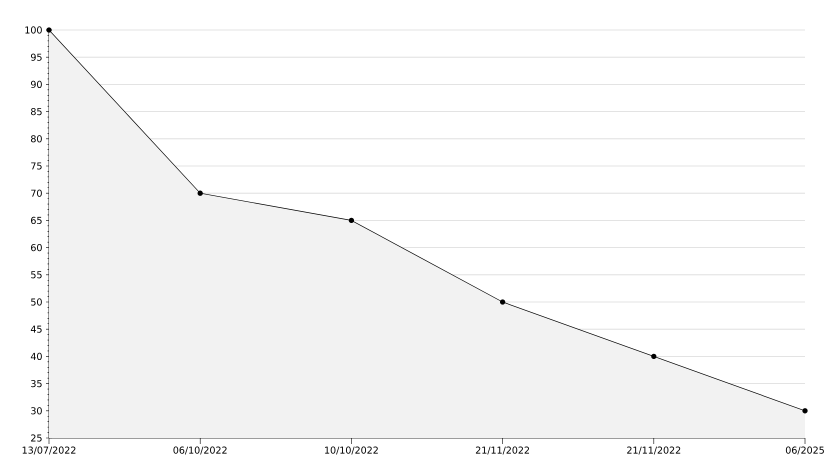 This screenshot has width=834, height=468. Describe the element at coordinates (351, 450) in the screenshot. I see `x-tick-label: 10/10/2022` at that location.